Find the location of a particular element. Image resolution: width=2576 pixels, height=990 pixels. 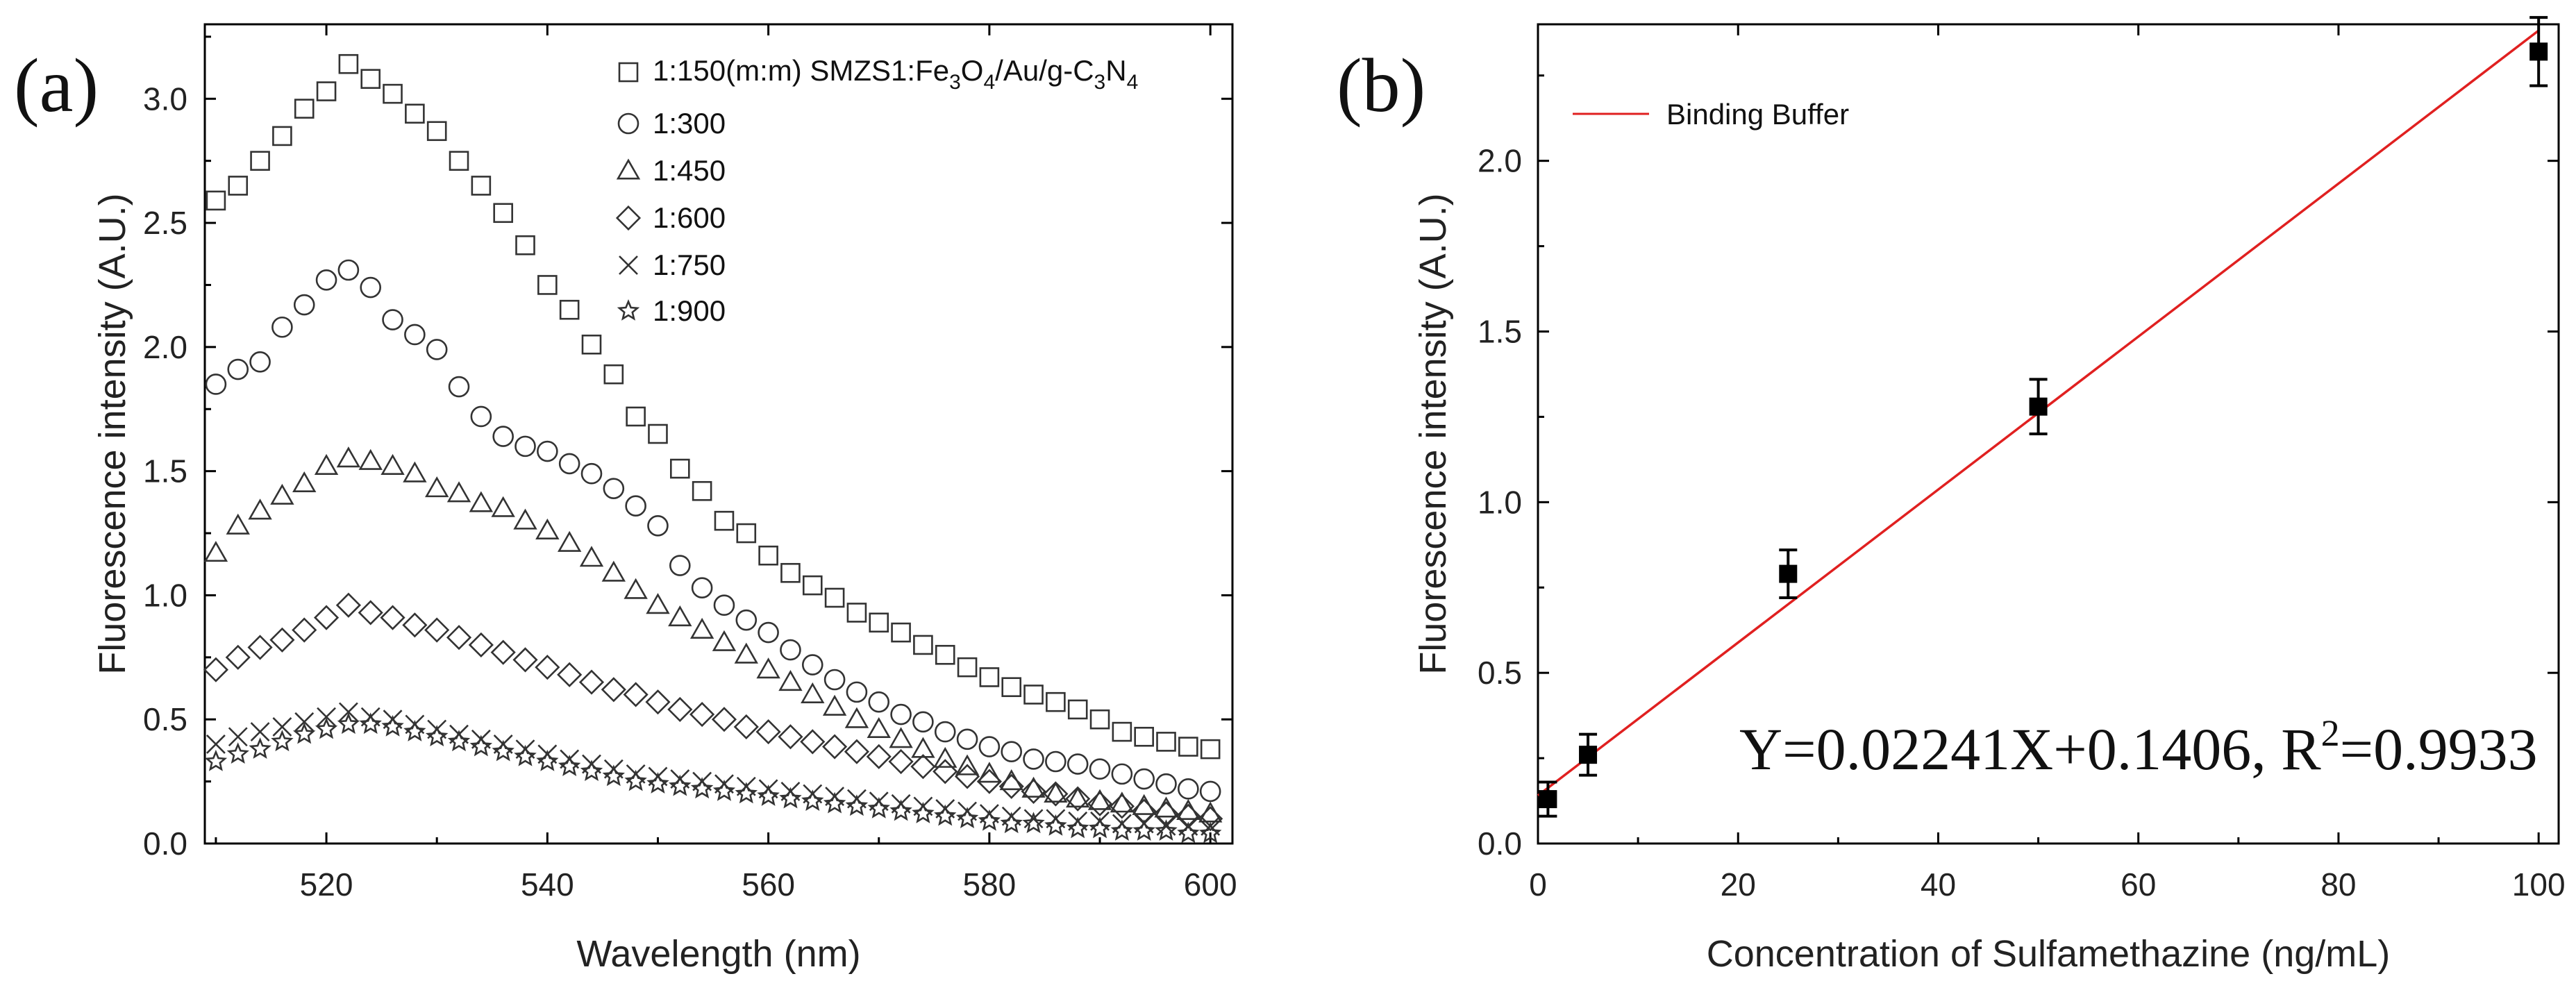

legend-entry-3-label: 1:450 is located at coordinates (689, 170).